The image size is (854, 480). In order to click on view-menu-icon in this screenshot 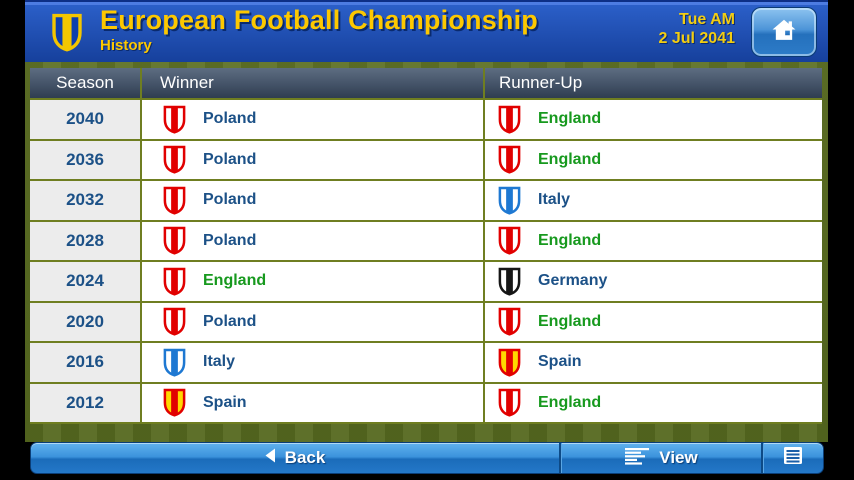, I will do `click(637, 458)`.